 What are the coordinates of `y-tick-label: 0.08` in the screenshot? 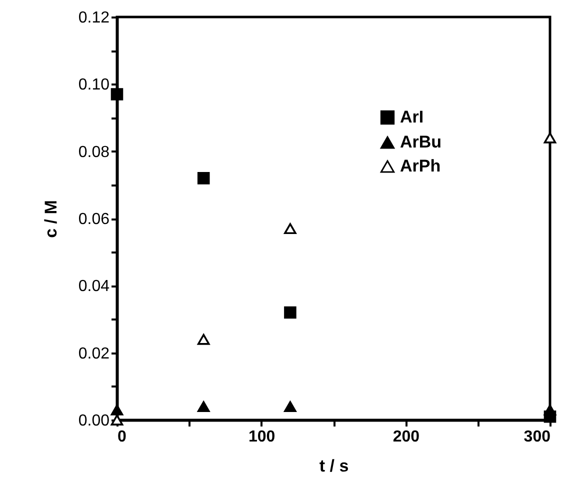 It's located at (94, 152).